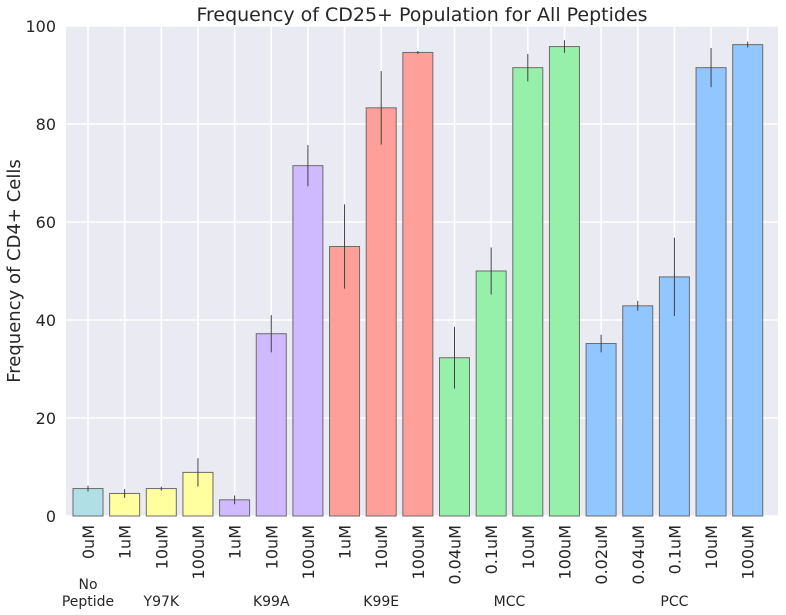 The height and width of the screenshot is (615, 786). I want to click on y-axis-label: Frequency of CD4+ Cells, so click(14, 271).